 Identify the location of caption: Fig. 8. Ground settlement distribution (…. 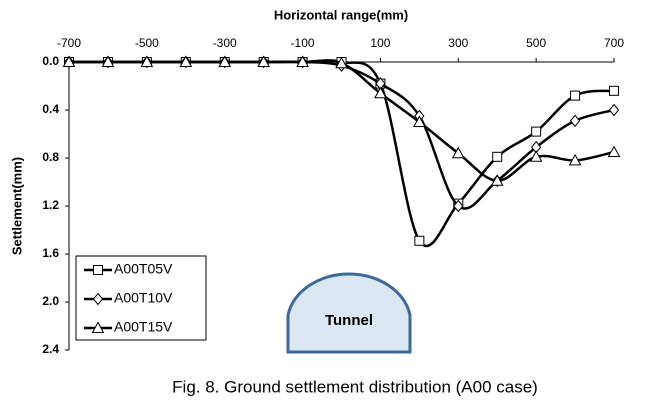
(355, 386).